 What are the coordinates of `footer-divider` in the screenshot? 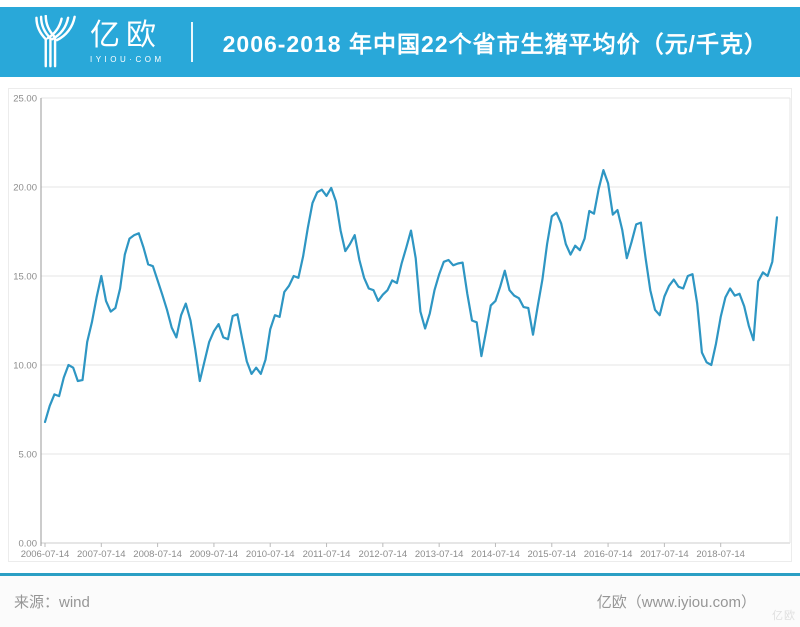 It's located at (400, 574).